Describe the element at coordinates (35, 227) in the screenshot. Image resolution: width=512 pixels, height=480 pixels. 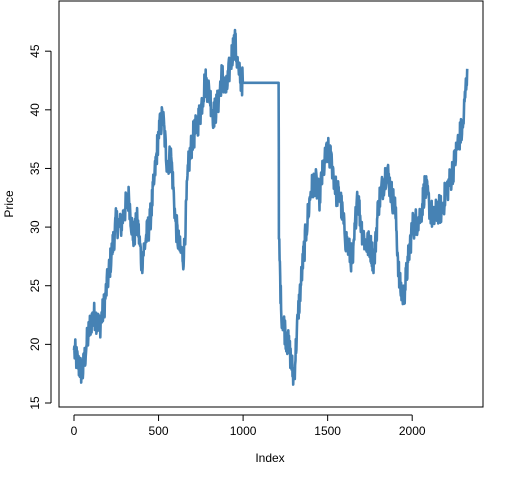
I see `y-tick-label: 30` at that location.